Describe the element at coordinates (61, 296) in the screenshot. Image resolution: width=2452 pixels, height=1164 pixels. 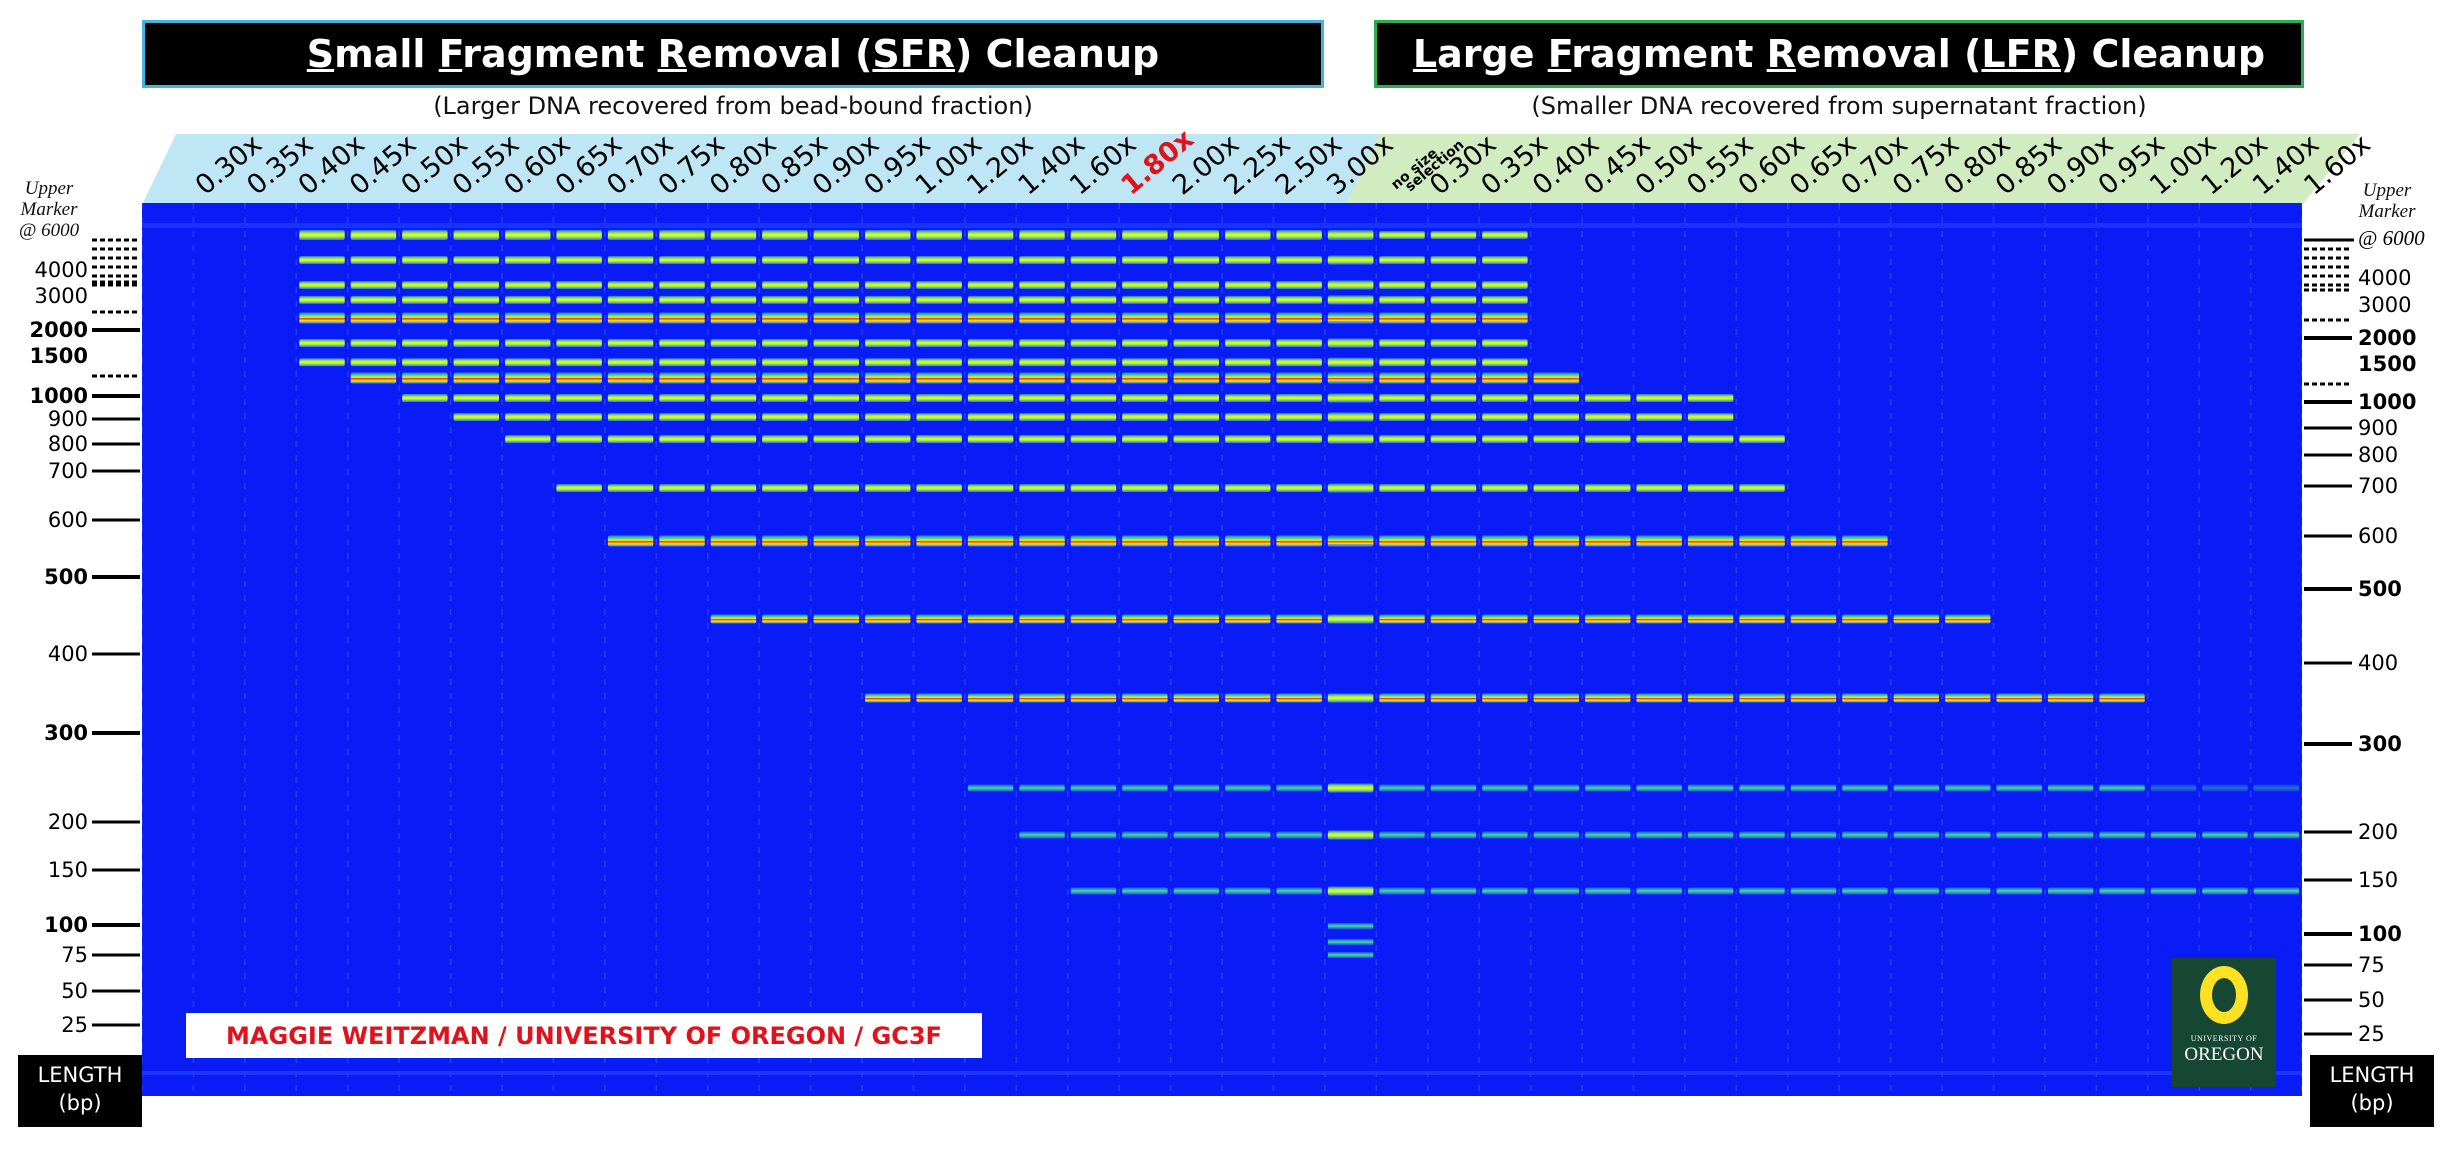
I see `ladder-label-left: 3000` at that location.